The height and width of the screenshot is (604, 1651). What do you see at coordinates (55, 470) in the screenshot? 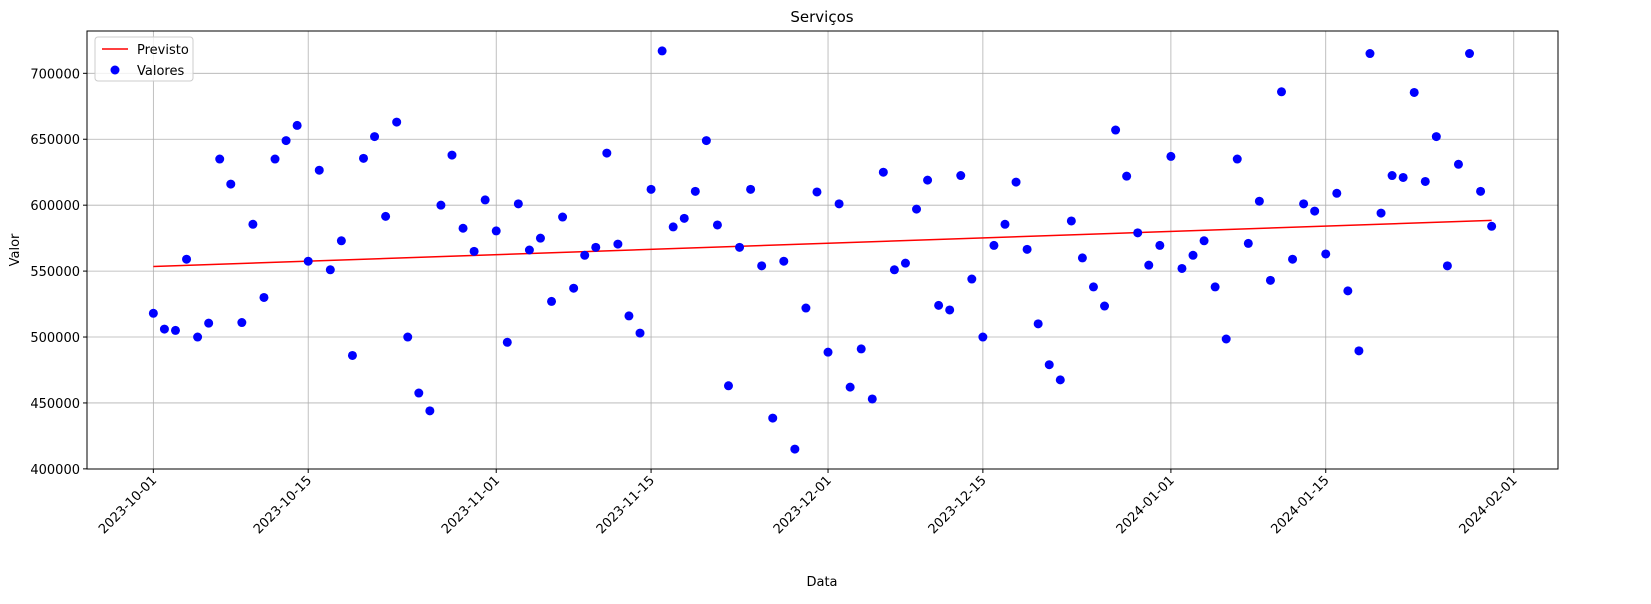
I see `y-tick-label: 400000` at bounding box center [55, 470].